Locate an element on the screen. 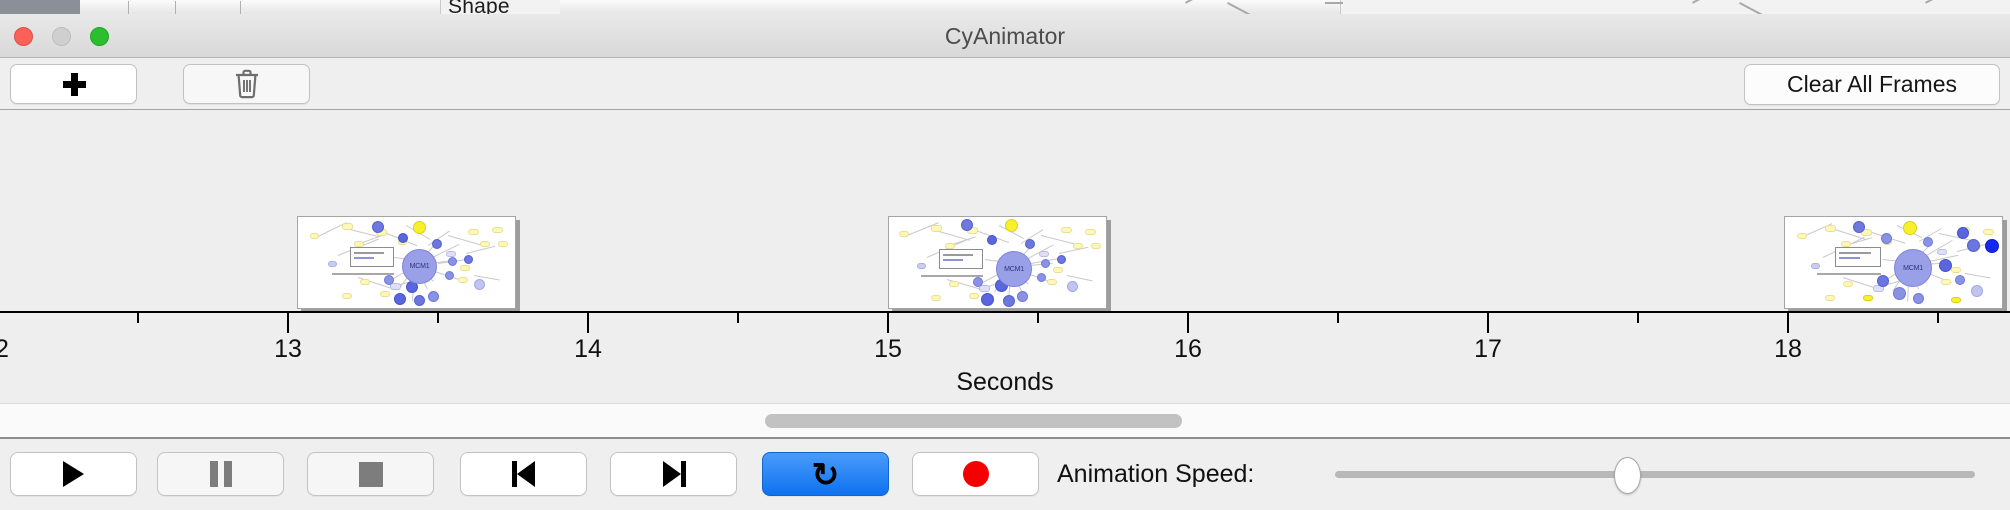 The width and height of the screenshot is (2010, 510). background-dark-panel is located at coordinates (40, 7).